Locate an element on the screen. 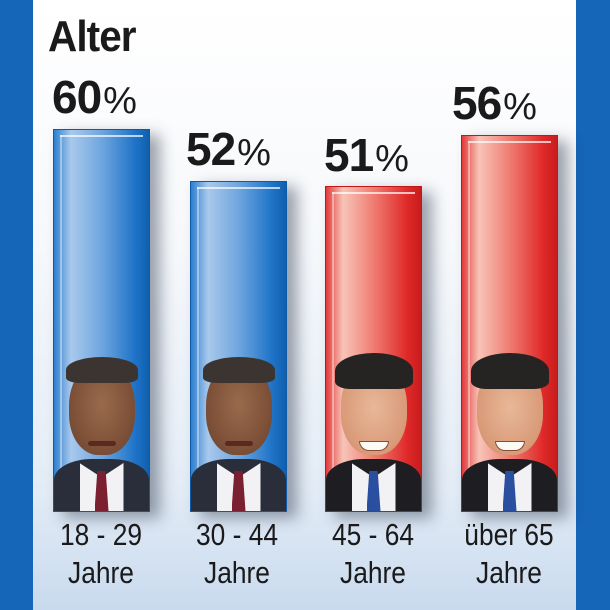  category-label-30-44: 30 - 44 Jahre is located at coordinates (237, 553).